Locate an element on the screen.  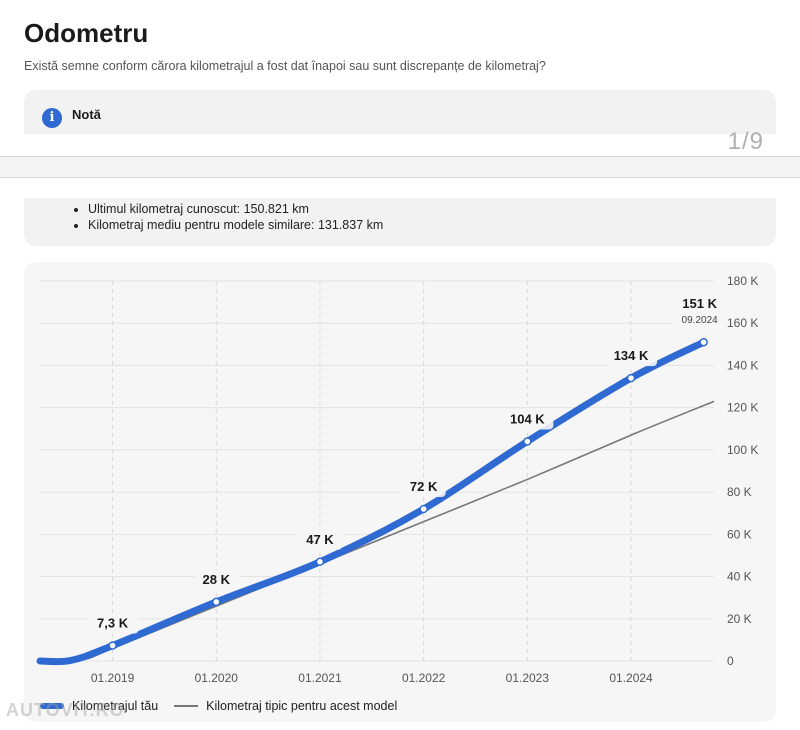
y-tick-label: 20 K is located at coordinates (739, 619).